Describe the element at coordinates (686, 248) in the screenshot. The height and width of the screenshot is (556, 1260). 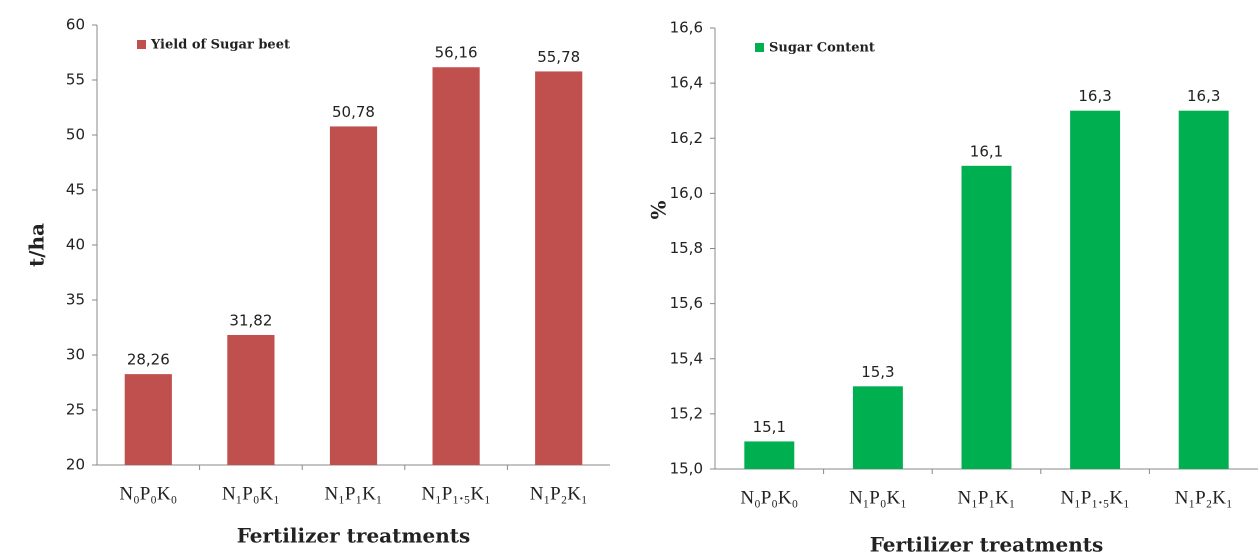
I see `y-tick-label: 15,8` at that location.